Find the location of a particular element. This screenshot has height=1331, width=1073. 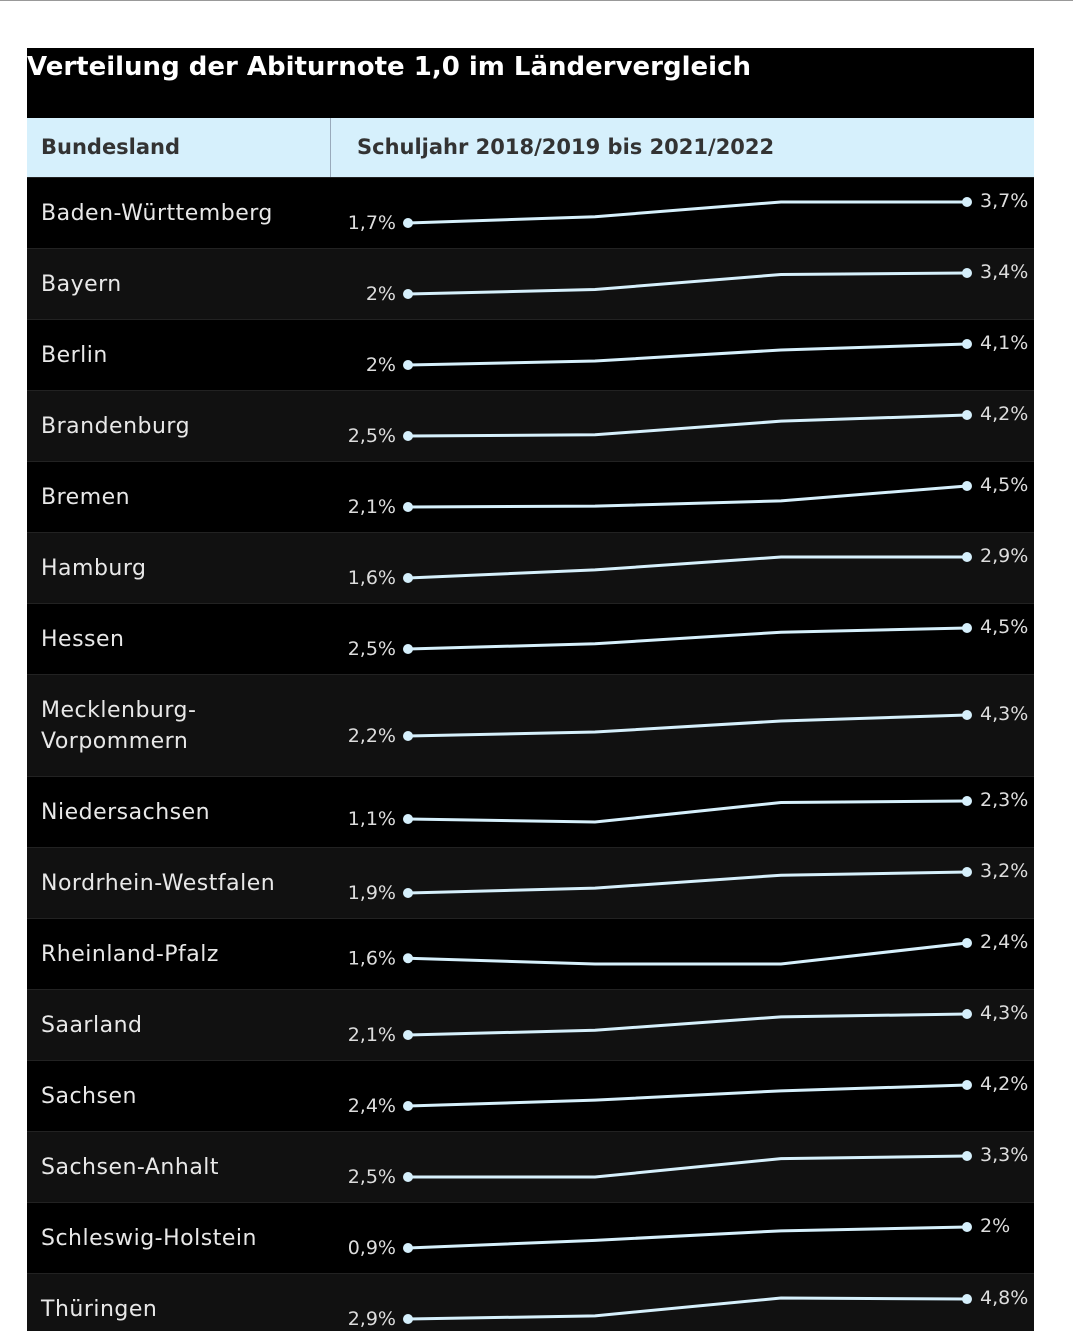

sparkline: 2,2% 4,3% is located at coordinates (688, 725).